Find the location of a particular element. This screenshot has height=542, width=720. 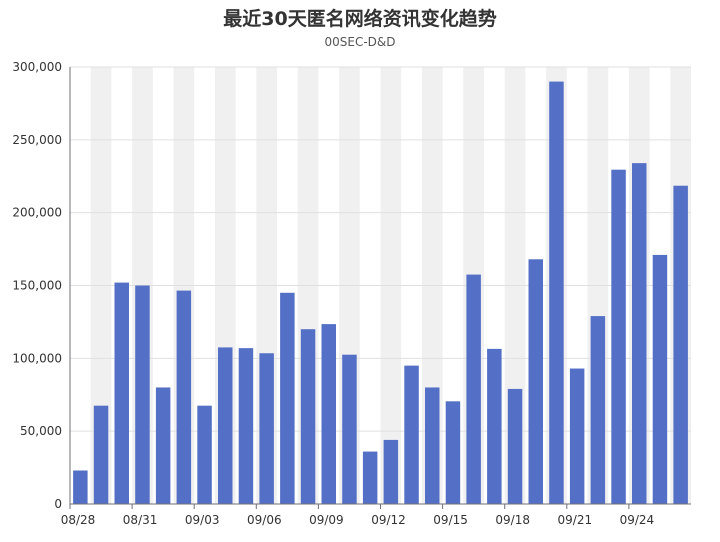

y-tick-label: 250,000 is located at coordinates (37, 140).